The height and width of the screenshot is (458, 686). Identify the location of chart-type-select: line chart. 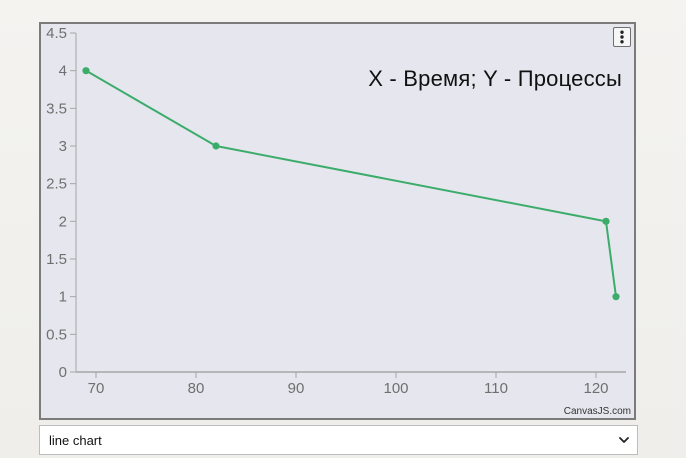
(338, 440).